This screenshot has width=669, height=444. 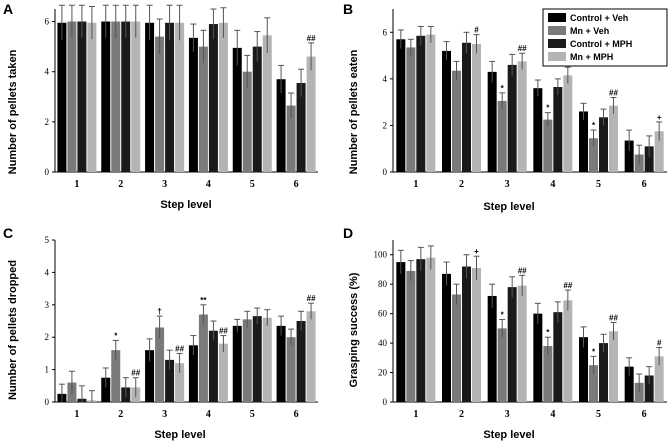 I want to click on panel-a-ytick-label: 4, so click(x=47, y=72).